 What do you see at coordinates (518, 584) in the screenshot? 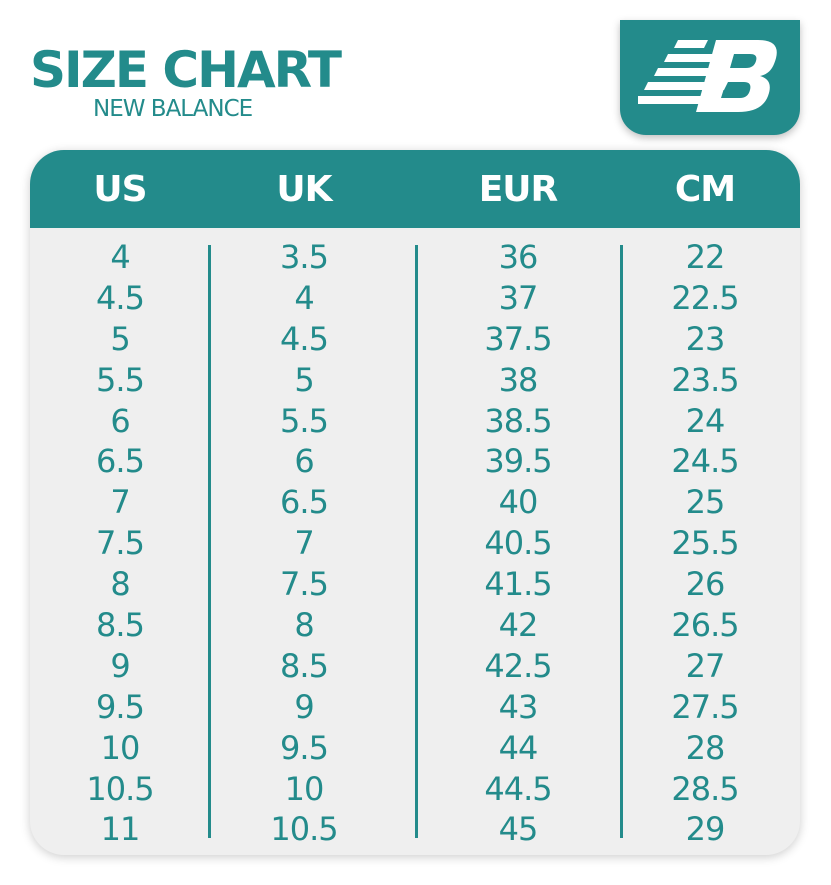
I see `eur-size-cell: 41.5` at bounding box center [518, 584].